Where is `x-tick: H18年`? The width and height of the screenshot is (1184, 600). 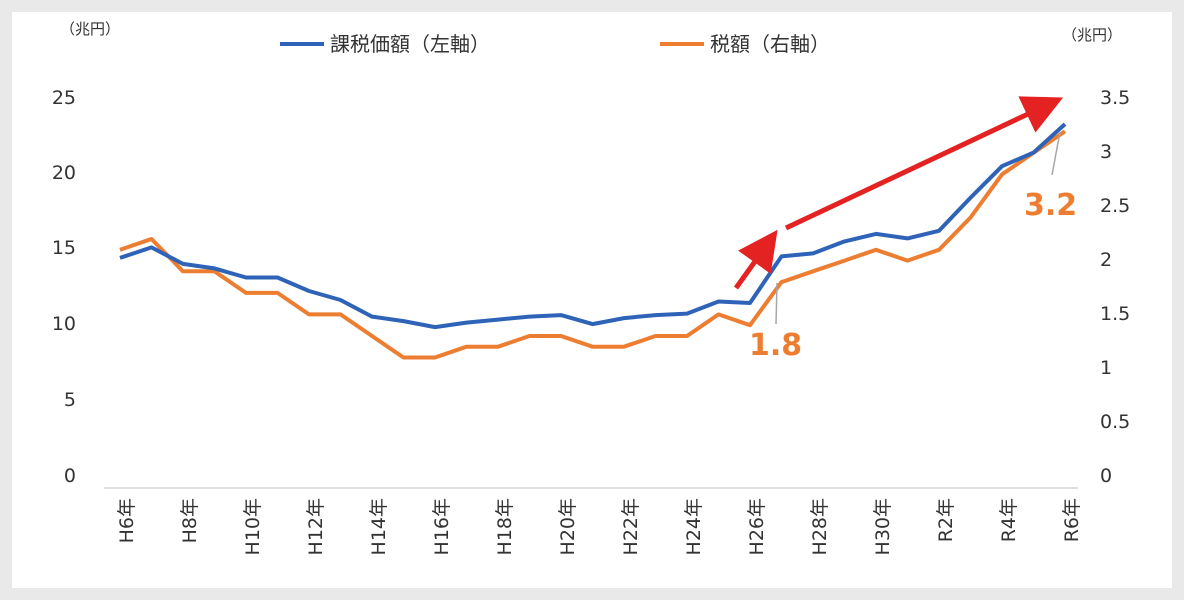
x-tick: H18年 is located at coordinates (505, 526).